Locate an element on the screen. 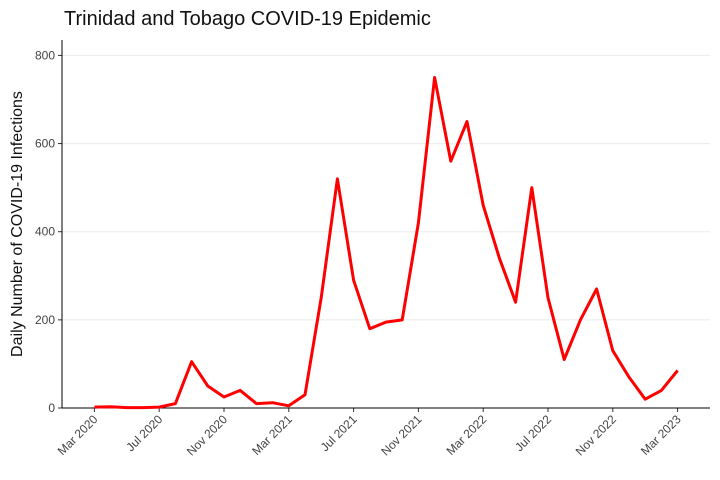  x-tick-label: Nov 2021 is located at coordinates (401, 435).